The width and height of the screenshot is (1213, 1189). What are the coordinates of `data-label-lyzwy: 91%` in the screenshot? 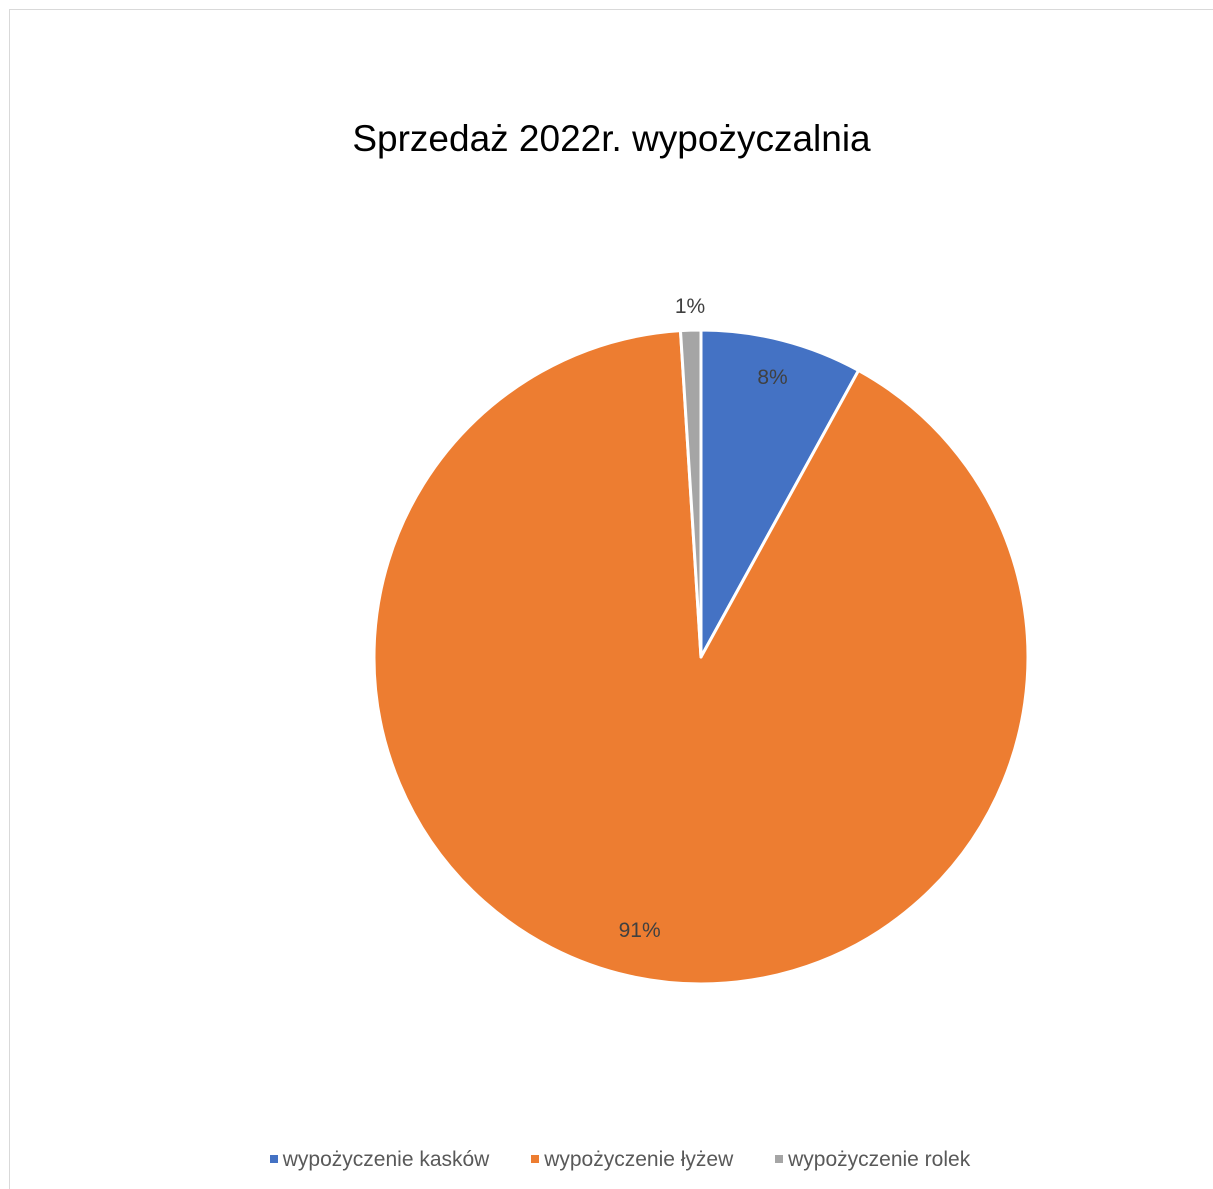 It's located at (640, 930).